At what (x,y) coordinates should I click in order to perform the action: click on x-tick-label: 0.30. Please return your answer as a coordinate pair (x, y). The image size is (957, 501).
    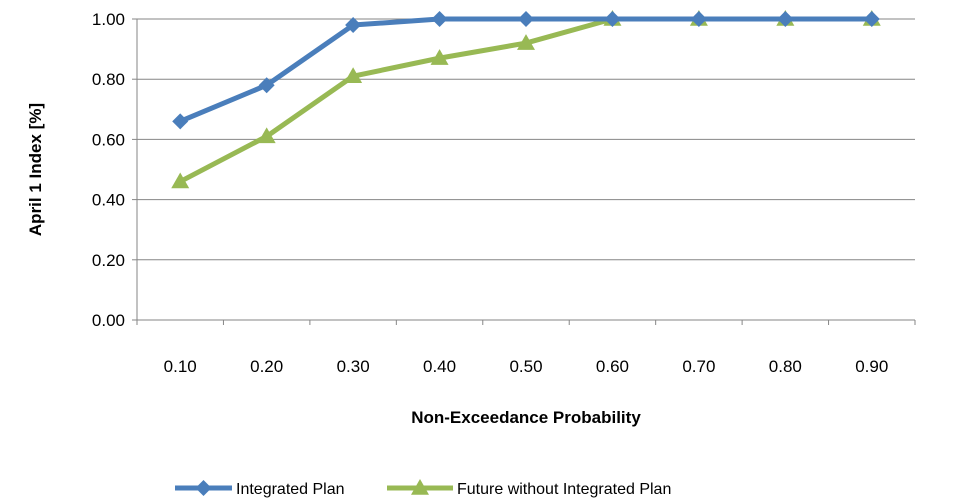
    Looking at the image, I should click on (353, 366).